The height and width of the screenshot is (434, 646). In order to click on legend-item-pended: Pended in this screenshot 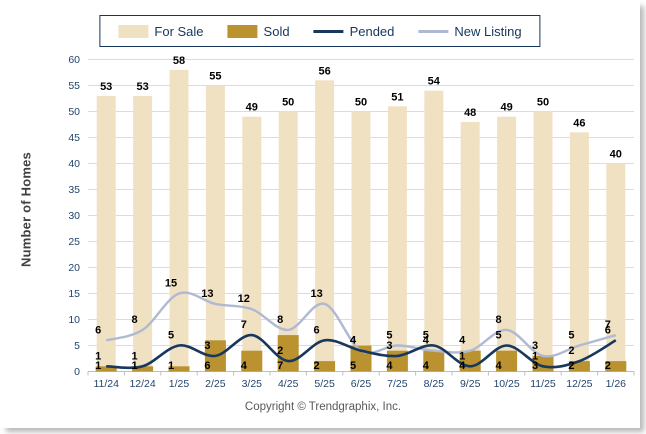, I will do `click(354, 31)`.